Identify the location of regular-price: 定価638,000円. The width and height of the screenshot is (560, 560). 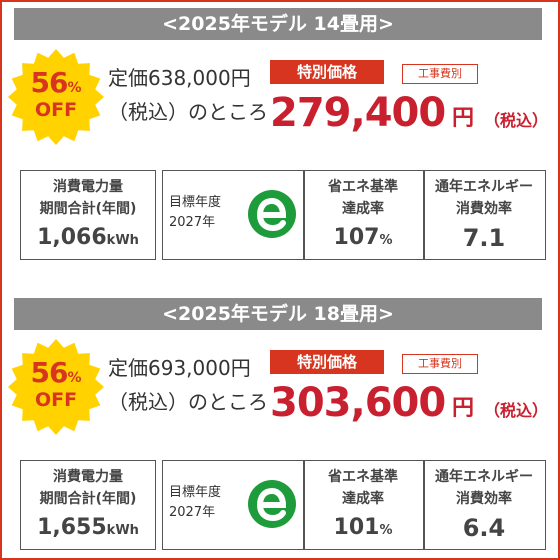
(179, 78).